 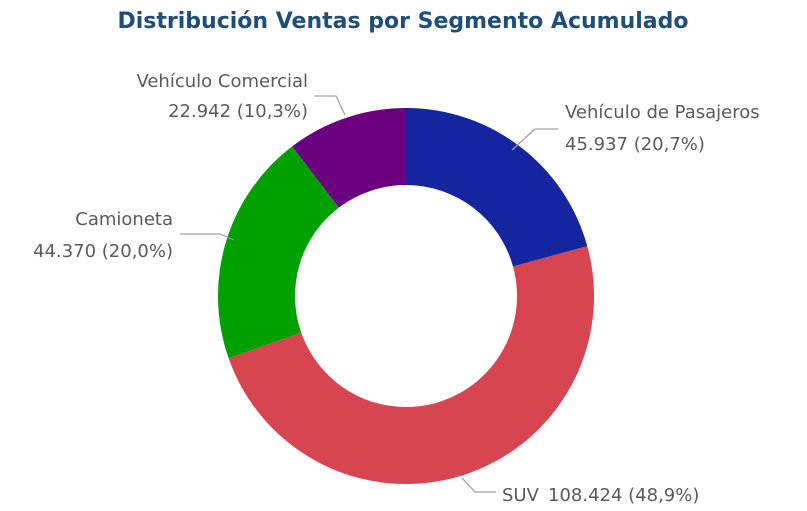 What do you see at coordinates (623, 495) in the screenshot?
I see `value-label: 108.424 (48,9%)` at bounding box center [623, 495].